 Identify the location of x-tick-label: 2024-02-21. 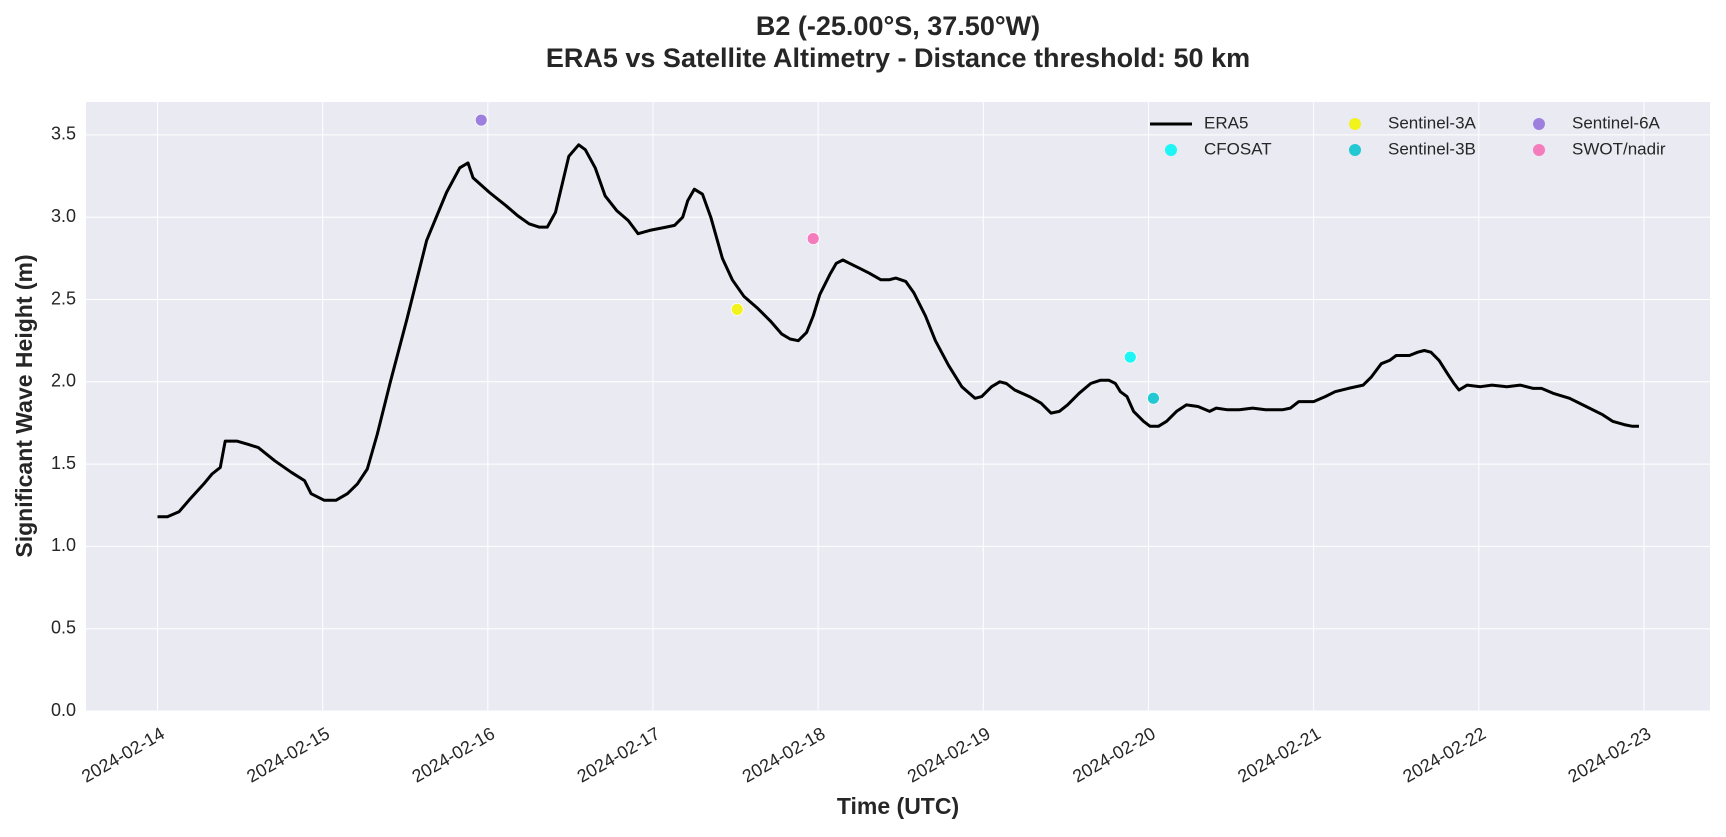
(1279, 754).